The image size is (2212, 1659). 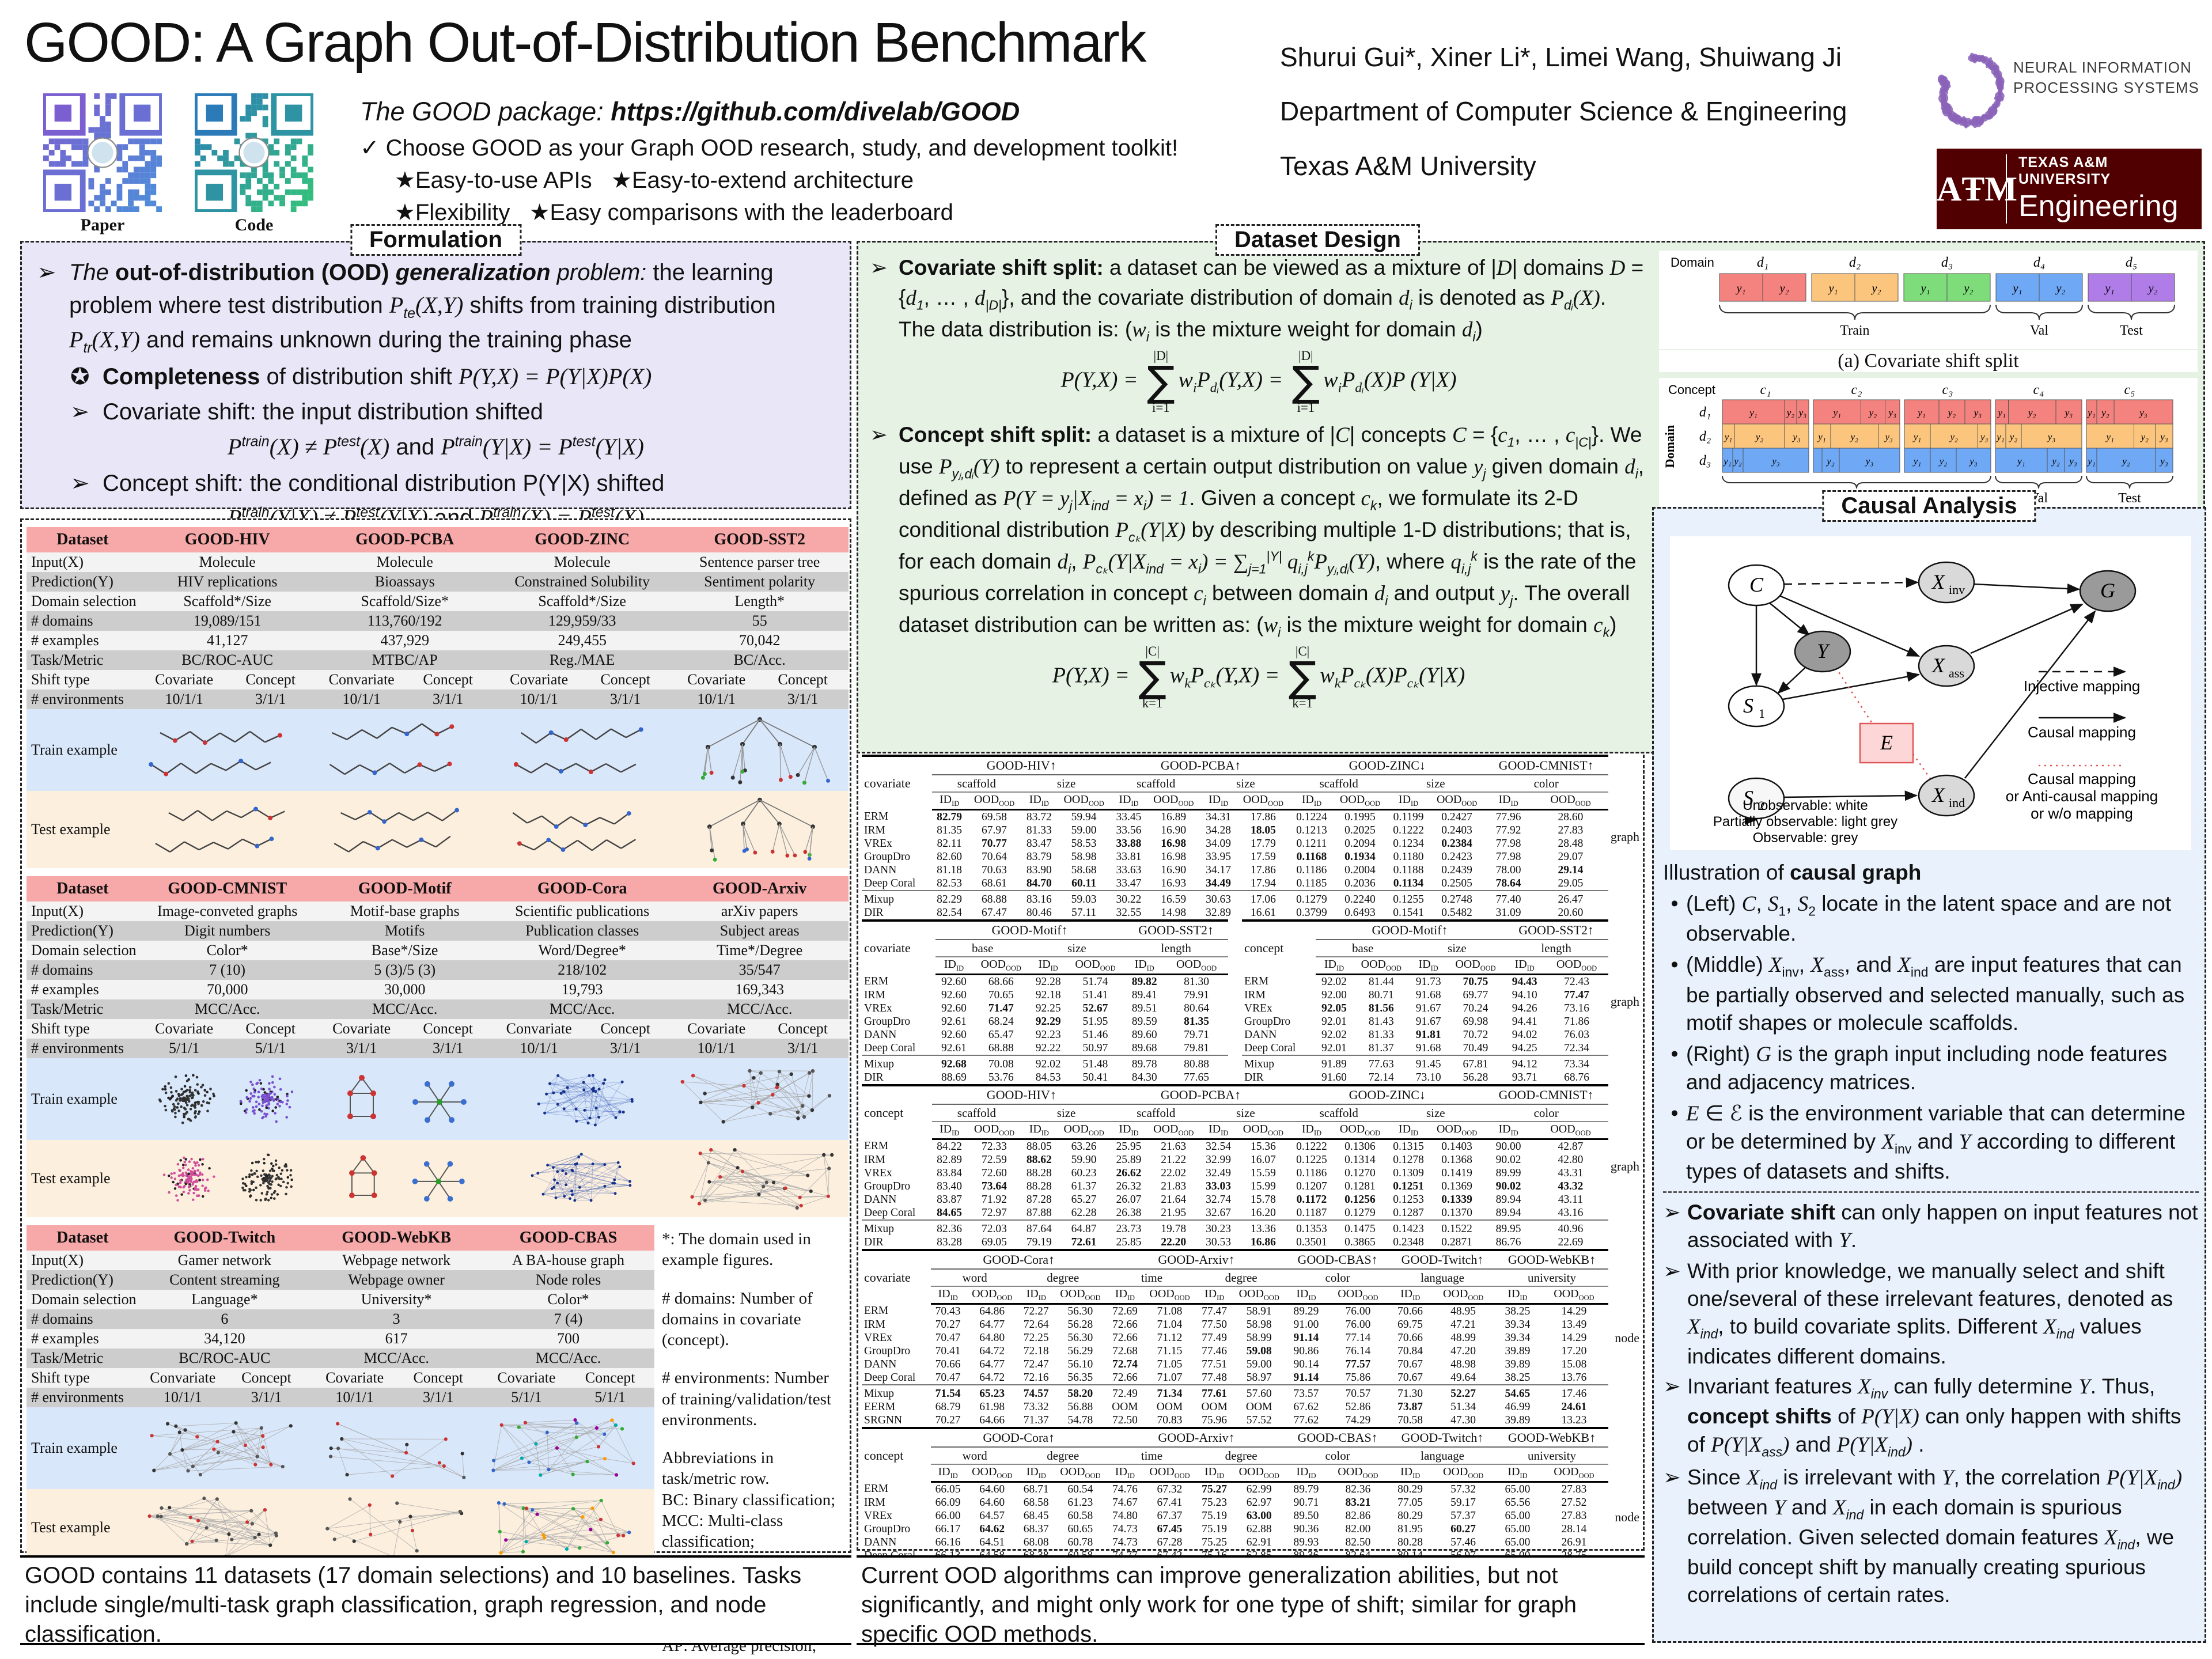 I want to click on info-cell: 700, so click(x=568, y=1339).